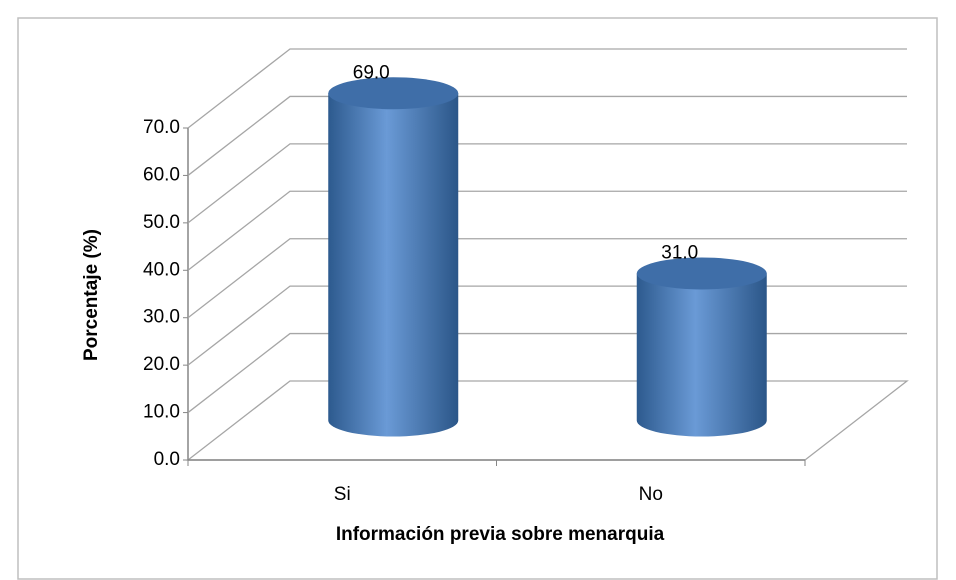 The image size is (956, 580). What do you see at coordinates (342, 494) in the screenshot?
I see `x-tick-label: Si` at bounding box center [342, 494].